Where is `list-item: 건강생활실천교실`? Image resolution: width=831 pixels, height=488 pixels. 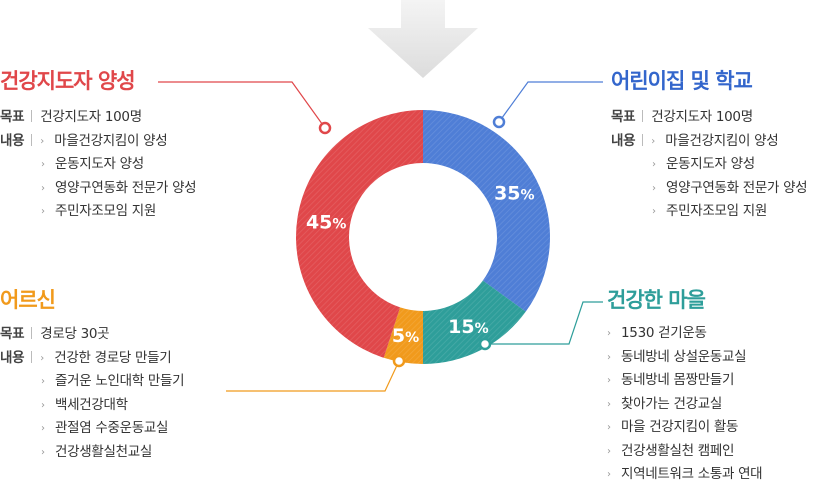
list-item: 건강생활실천교실 is located at coordinates (103, 451).